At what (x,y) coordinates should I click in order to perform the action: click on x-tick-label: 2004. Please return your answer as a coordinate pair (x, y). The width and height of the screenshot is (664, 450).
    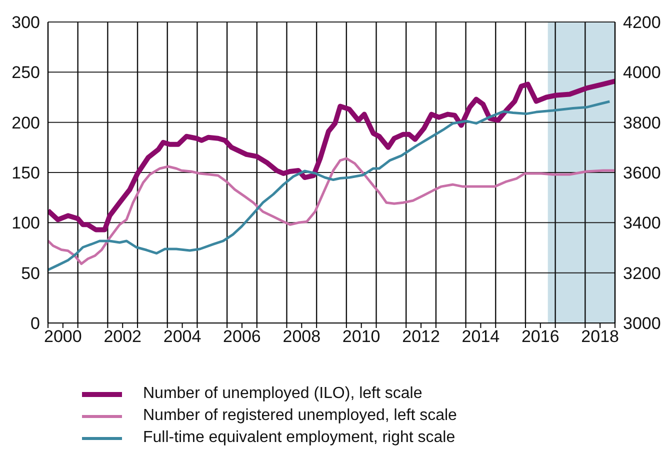
    Looking at the image, I should click on (182, 336).